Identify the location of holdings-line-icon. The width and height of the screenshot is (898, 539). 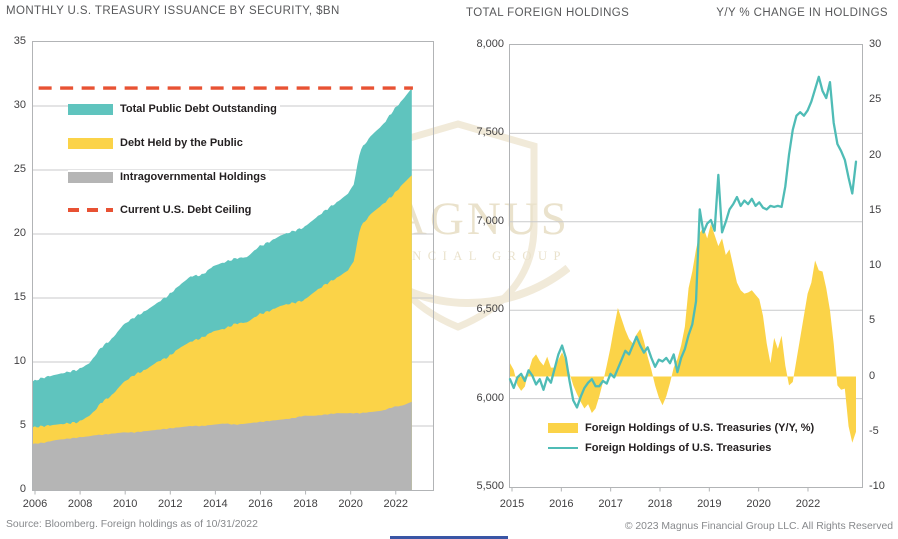
(563, 448).